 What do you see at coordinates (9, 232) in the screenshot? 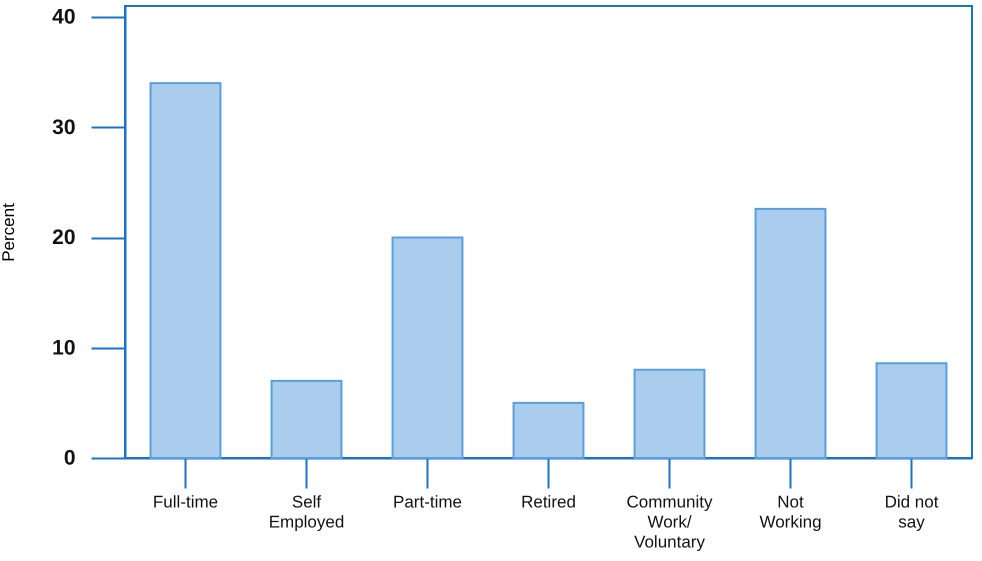
I see `y-axis-title: Percent` at bounding box center [9, 232].